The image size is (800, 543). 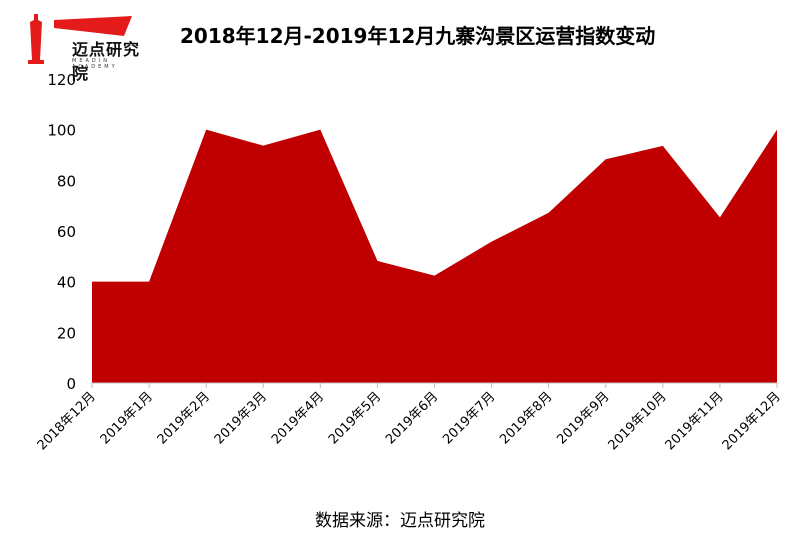 I want to click on x-tick-label: 2019年5月, so click(x=355, y=418).